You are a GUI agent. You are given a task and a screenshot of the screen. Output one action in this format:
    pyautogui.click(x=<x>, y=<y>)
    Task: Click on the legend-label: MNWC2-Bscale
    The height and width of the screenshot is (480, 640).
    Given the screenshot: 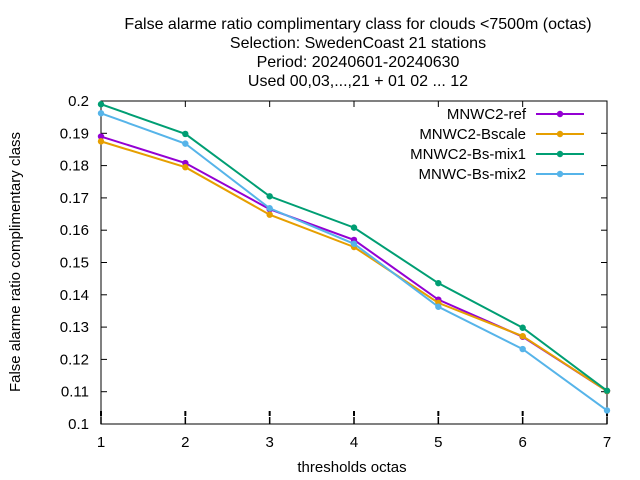 What is the action you would take?
    pyautogui.click(x=472, y=134)
    